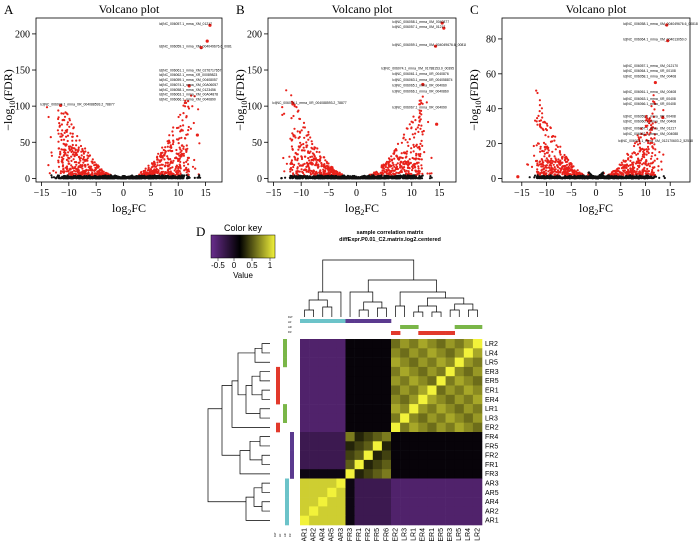  Describe the element at coordinates (649, 104) in the screenshot. I see `volcano-c-gene-label: lcl|NC_006066.1_mrna_XR_00408` at that location.